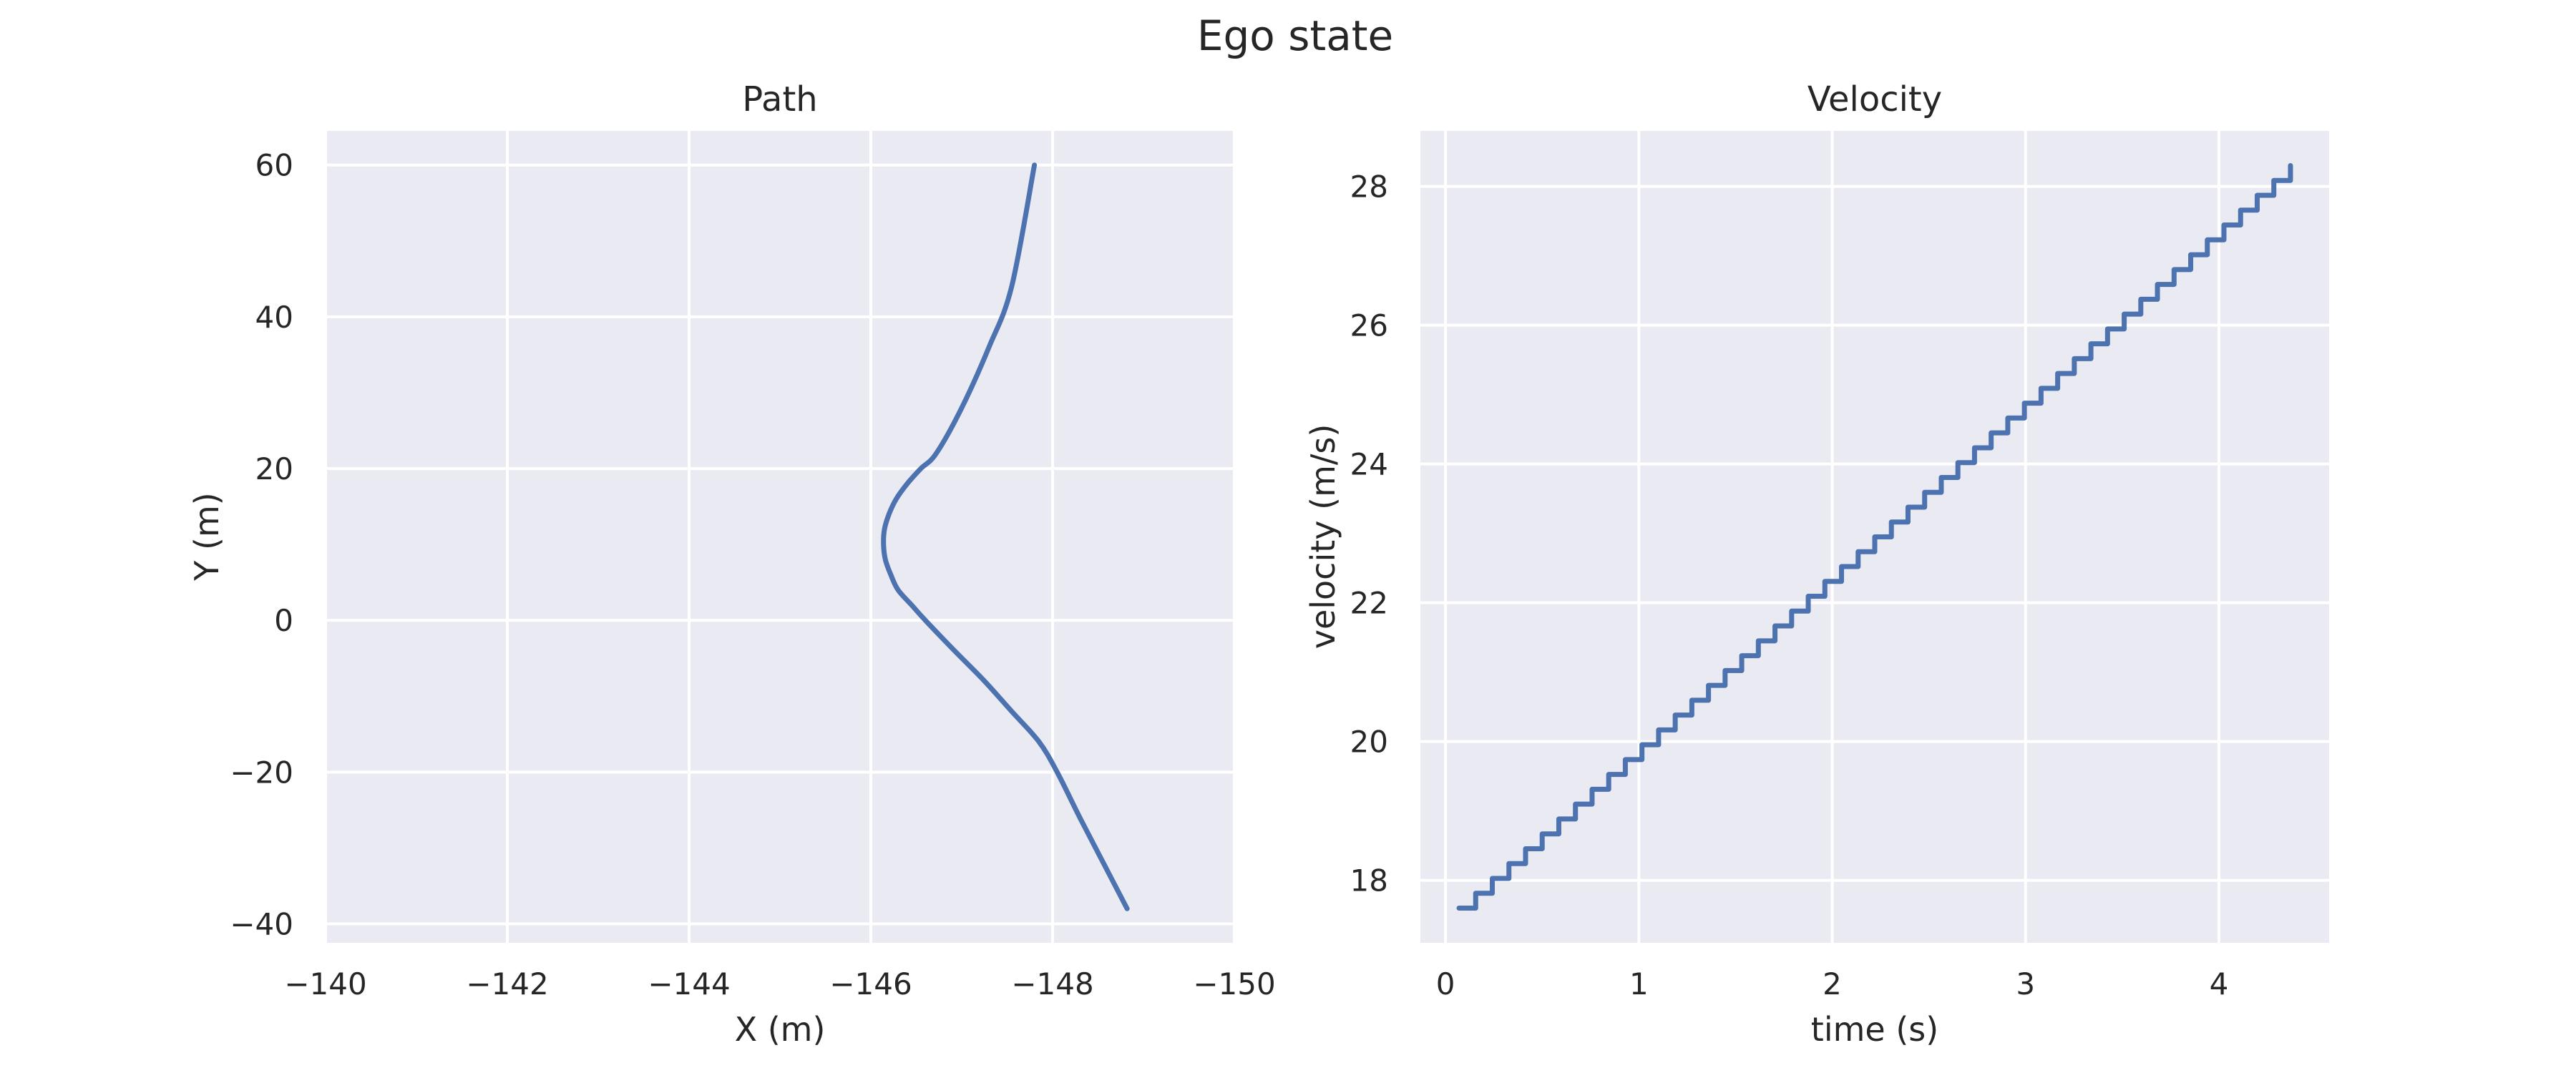  I want to click on path-y-tick-label: 40, so click(274, 317).